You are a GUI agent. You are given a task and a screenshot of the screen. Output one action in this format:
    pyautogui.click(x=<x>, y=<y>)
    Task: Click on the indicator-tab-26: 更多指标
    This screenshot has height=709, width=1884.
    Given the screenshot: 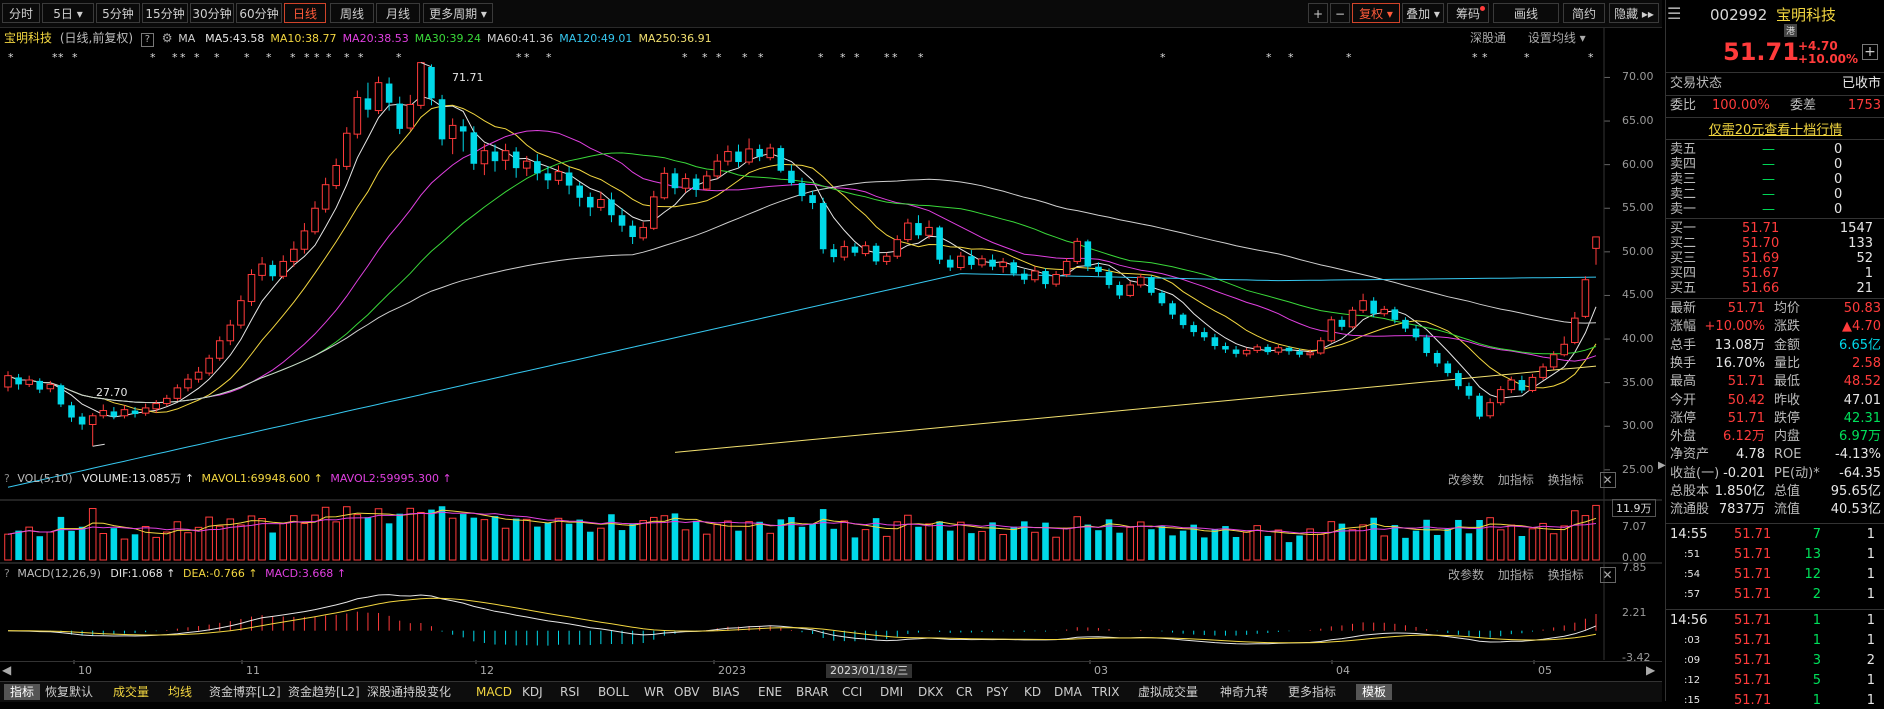 What is the action you would take?
    pyautogui.click(x=1312, y=692)
    